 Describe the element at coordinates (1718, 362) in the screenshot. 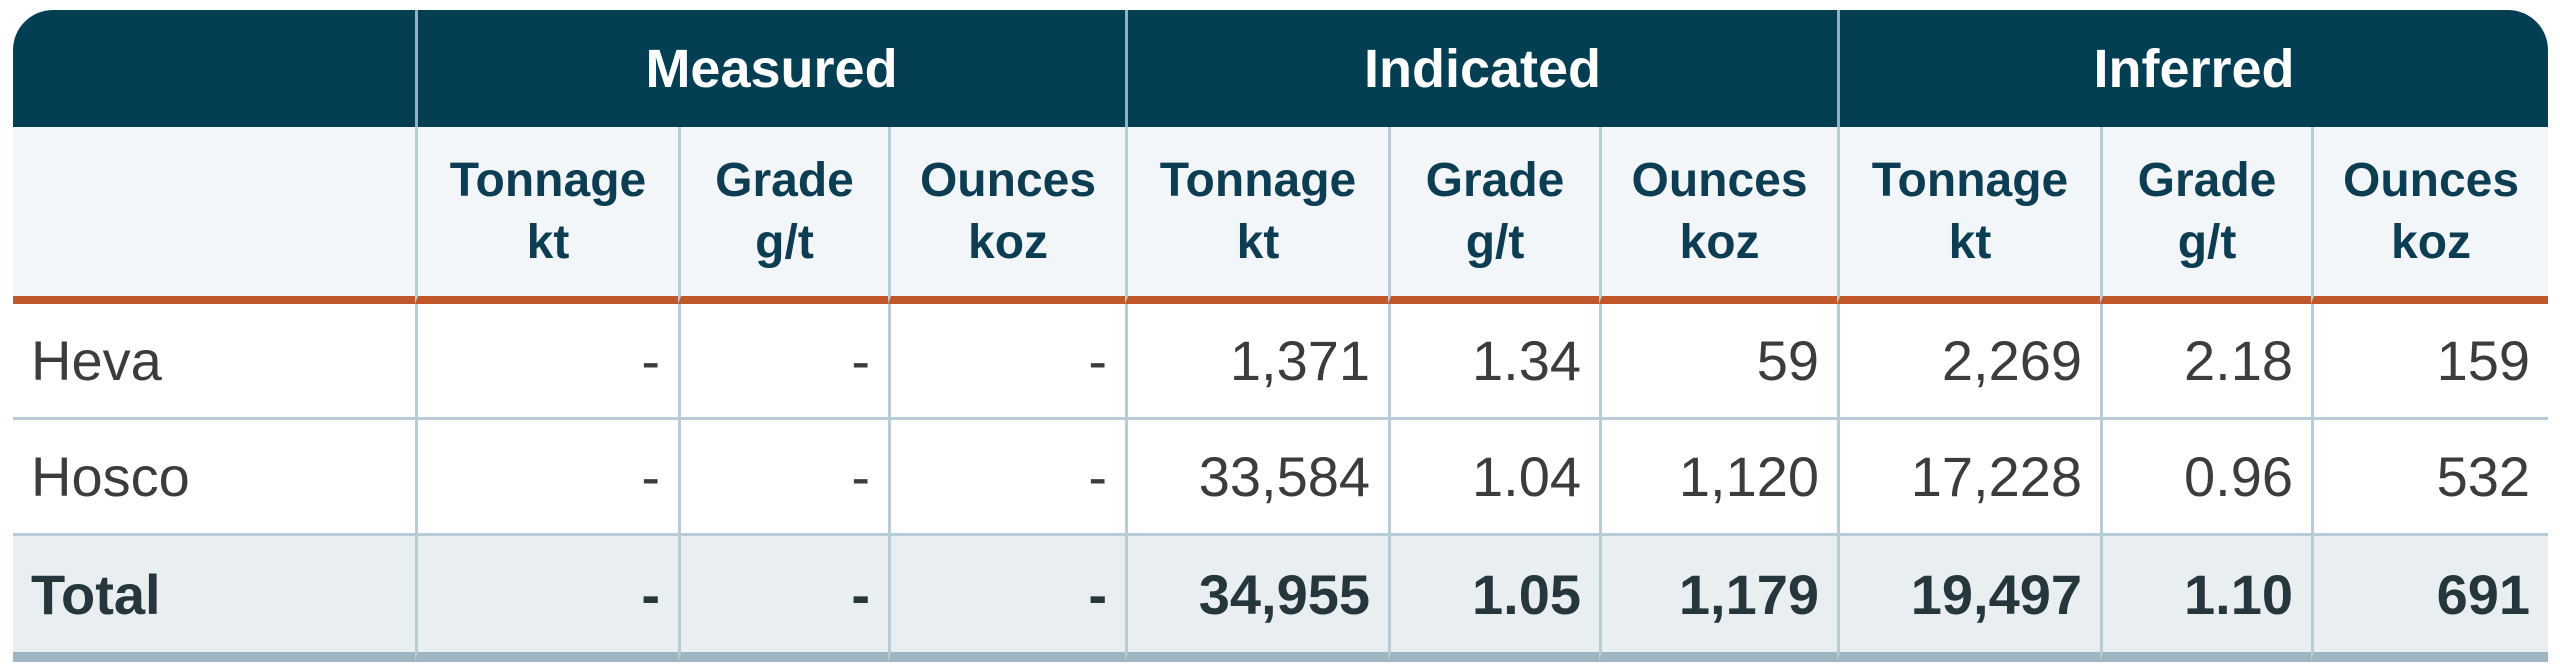

I see `cell: 59` at that location.